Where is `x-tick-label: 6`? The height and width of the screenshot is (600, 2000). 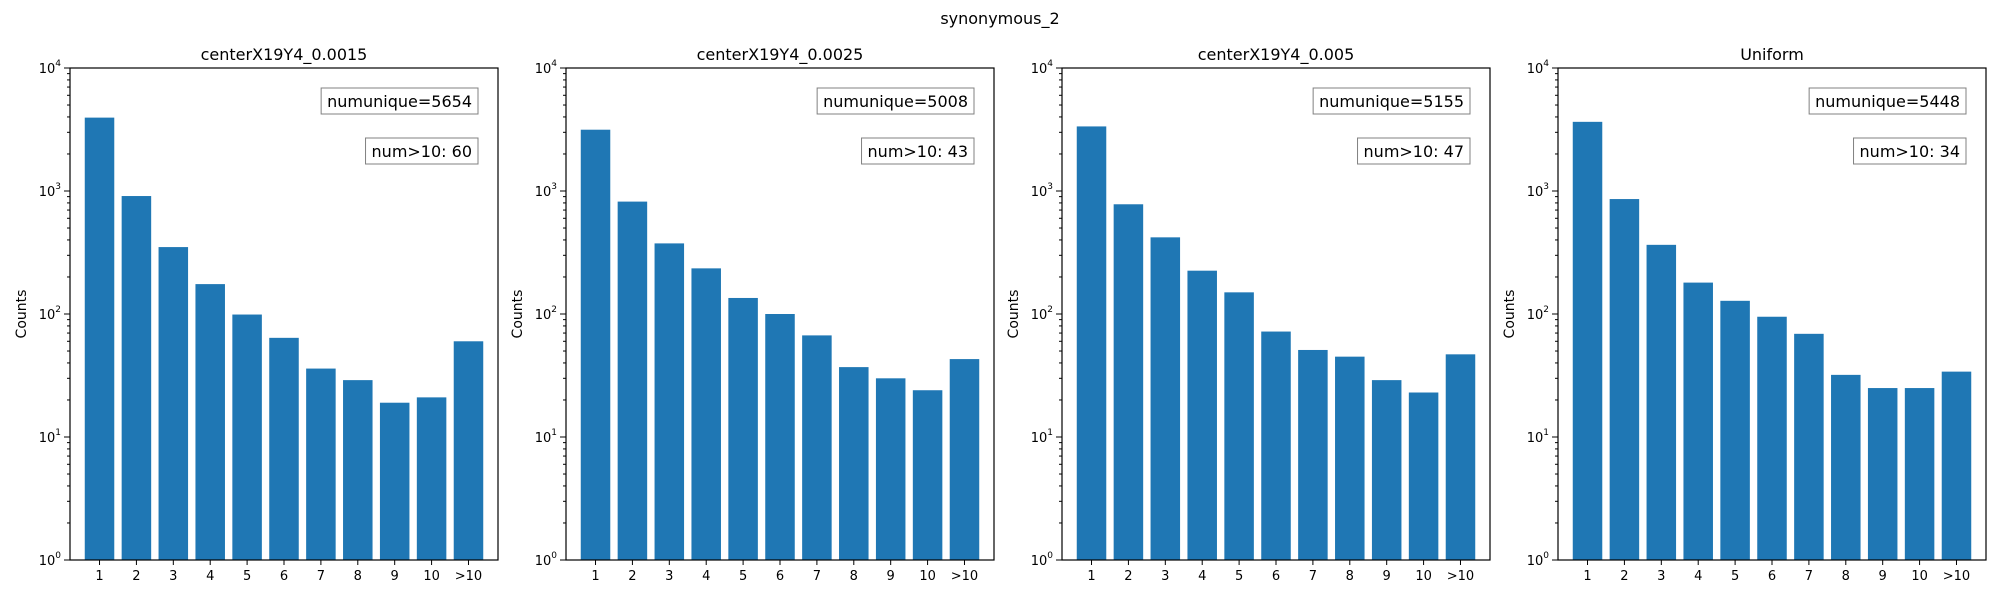 x-tick-label: 6 is located at coordinates (1276, 576).